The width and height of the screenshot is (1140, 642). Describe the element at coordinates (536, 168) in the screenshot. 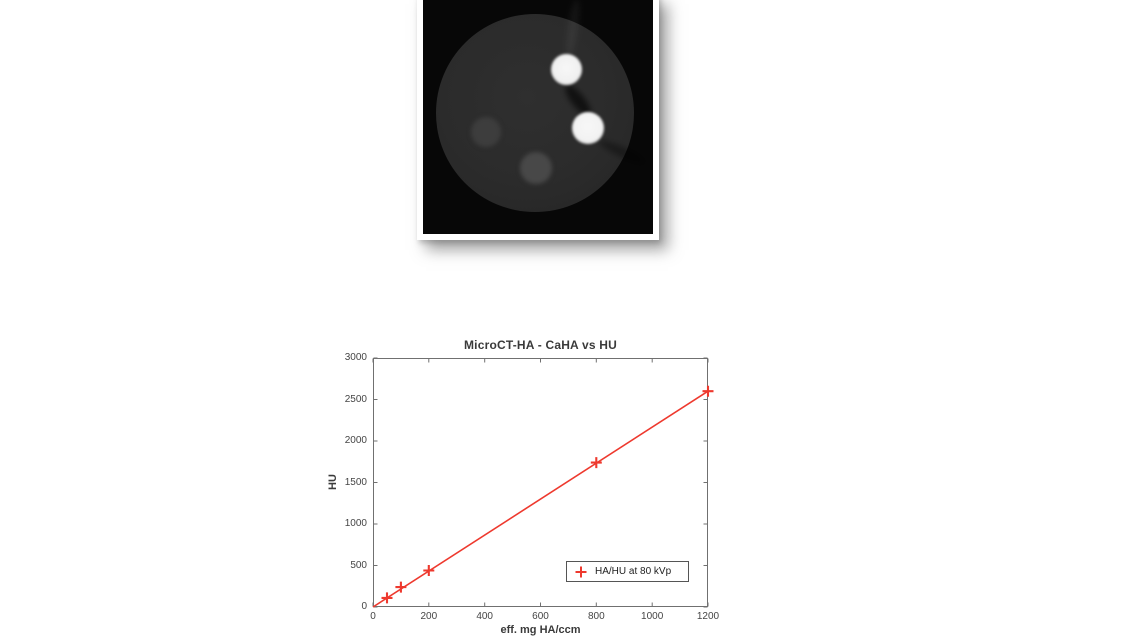

I see `low-density-insert-bottom` at that location.